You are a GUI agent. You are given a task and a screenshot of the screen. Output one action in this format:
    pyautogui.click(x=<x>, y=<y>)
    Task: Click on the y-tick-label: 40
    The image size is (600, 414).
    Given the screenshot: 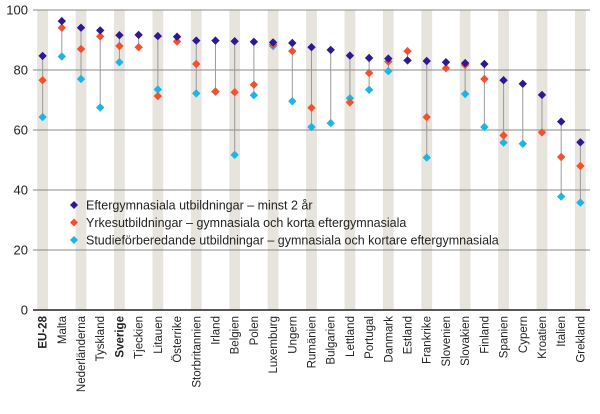 What is the action you would take?
    pyautogui.click(x=21, y=190)
    